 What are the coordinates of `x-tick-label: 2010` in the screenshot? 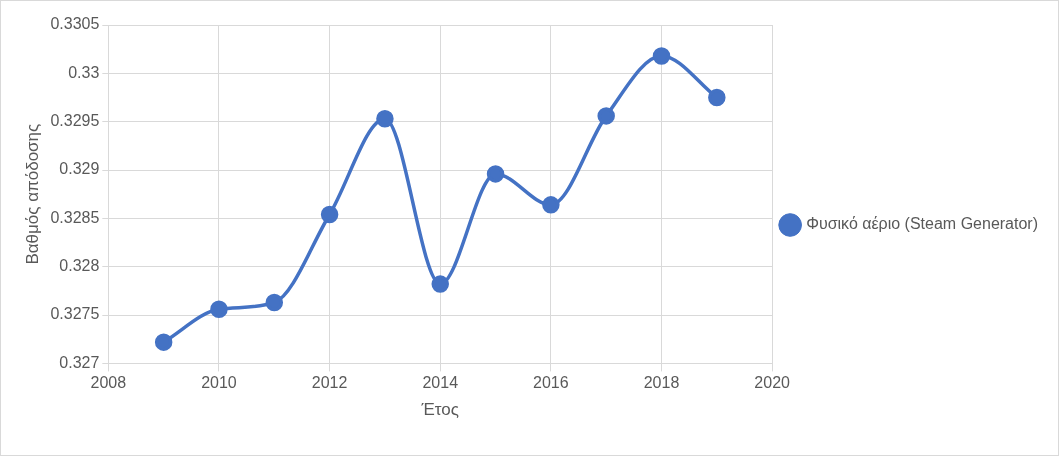 It's located at (219, 383).